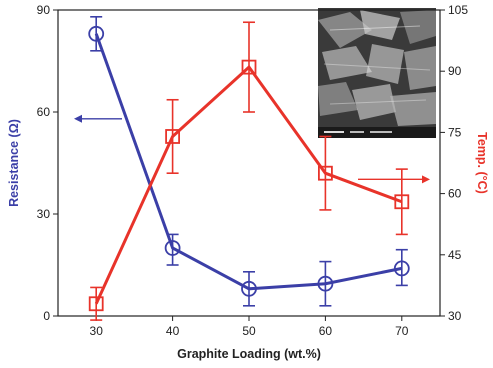  Describe the element at coordinates (455, 132) in the screenshot. I see `right-y-tick-label: 75` at that location.